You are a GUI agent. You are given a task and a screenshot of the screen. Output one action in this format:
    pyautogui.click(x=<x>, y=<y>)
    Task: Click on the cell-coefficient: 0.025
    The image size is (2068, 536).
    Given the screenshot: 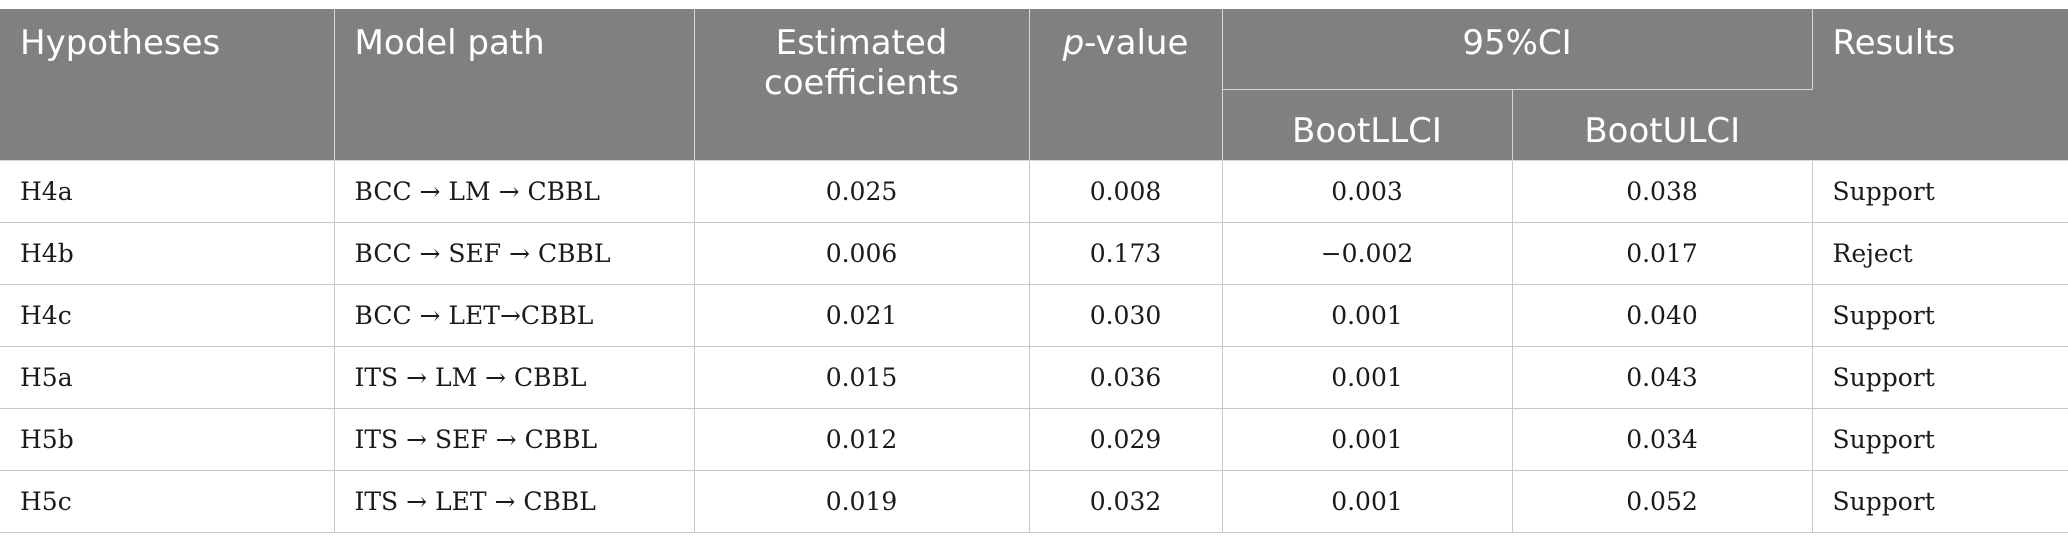 What is the action you would take?
    pyautogui.click(x=862, y=191)
    